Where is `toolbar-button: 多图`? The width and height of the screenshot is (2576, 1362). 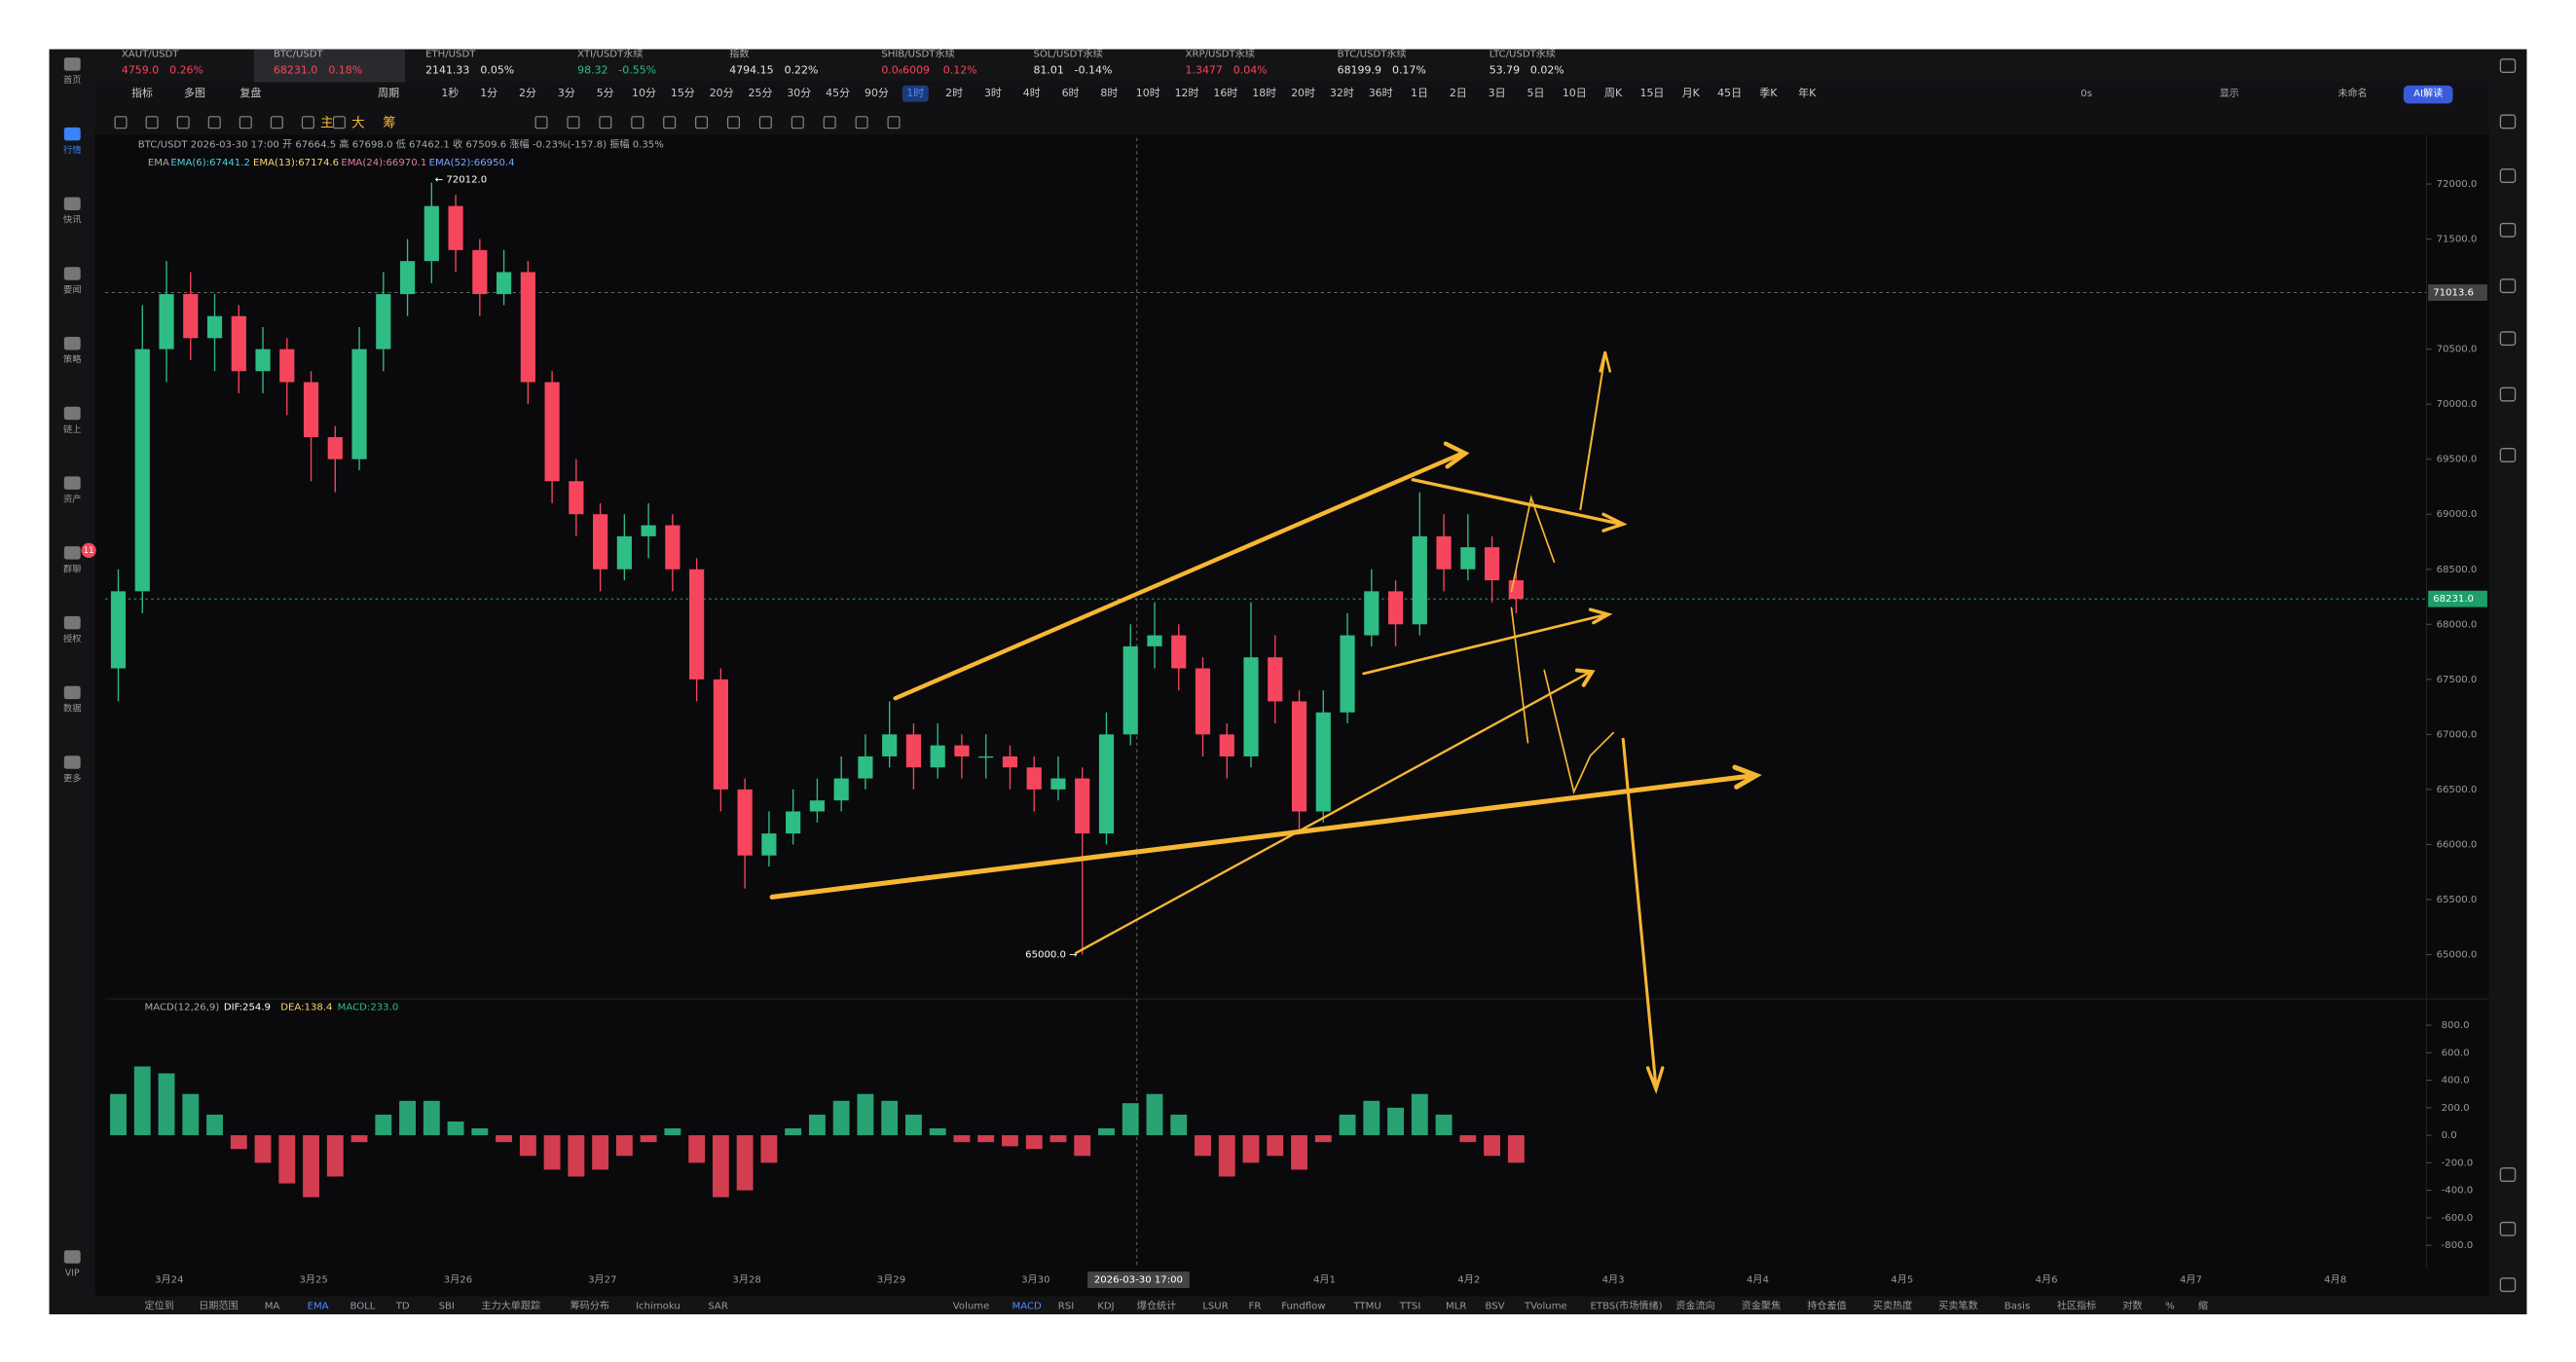 toolbar-button: 多图 is located at coordinates (194, 93).